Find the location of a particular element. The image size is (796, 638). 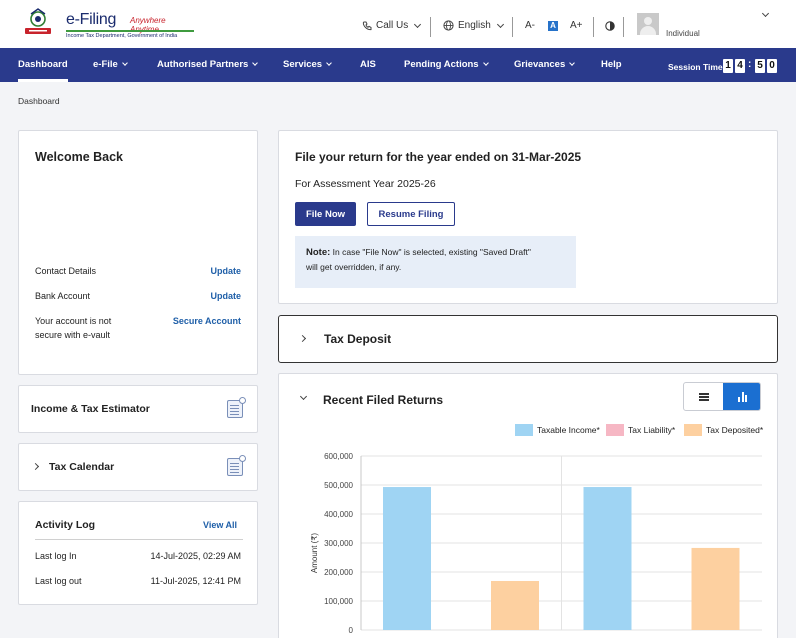

secure-account-link: Secure Account is located at coordinates (206, 321).